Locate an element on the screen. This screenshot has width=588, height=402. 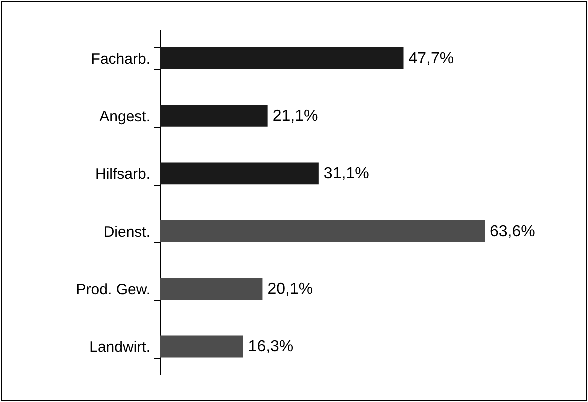
data-label: 31,1% is located at coordinates (347, 174).